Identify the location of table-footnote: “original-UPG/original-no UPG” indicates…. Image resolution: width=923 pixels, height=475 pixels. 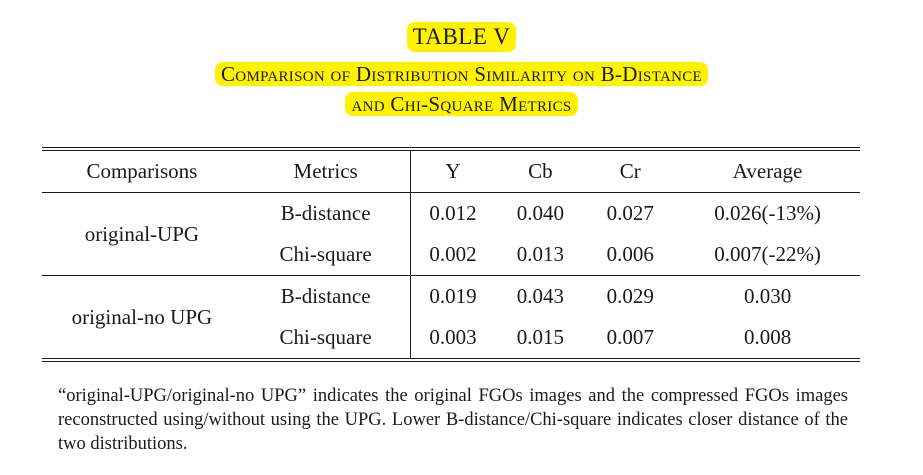
(453, 420).